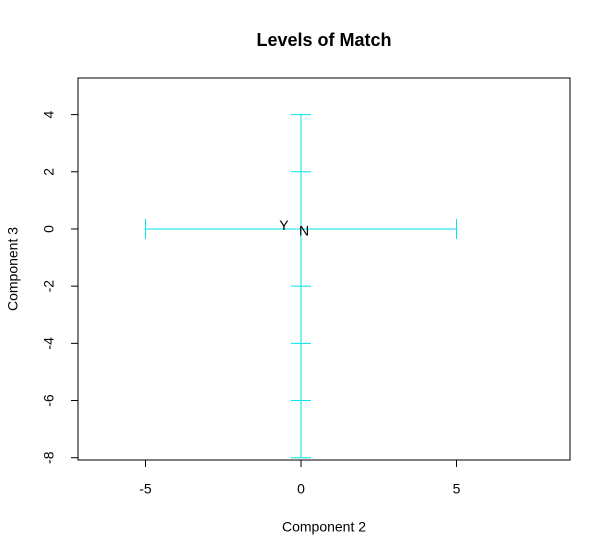 This screenshot has width=610, height=558. Describe the element at coordinates (49, 343) in the screenshot. I see `y-tick-label: -4` at that location.